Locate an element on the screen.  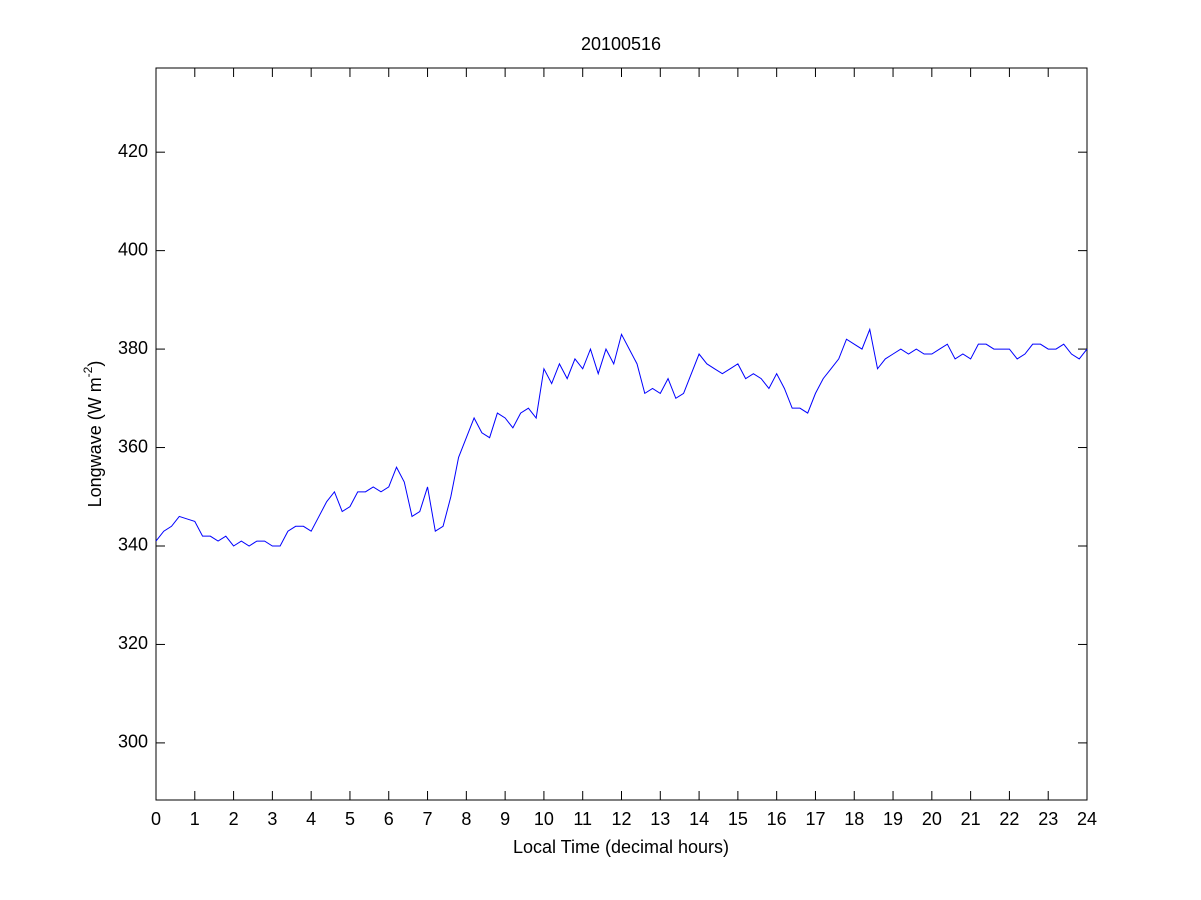
x-tick-label: 23 is located at coordinates (1048, 819).